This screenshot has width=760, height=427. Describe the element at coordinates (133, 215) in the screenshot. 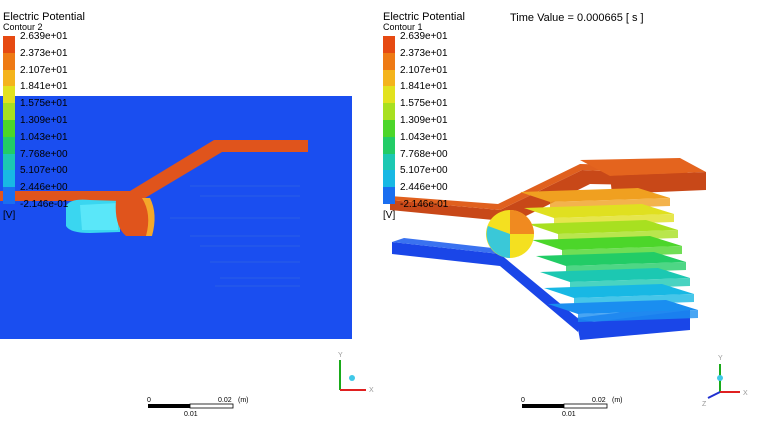

I see `electrode-high` at that location.